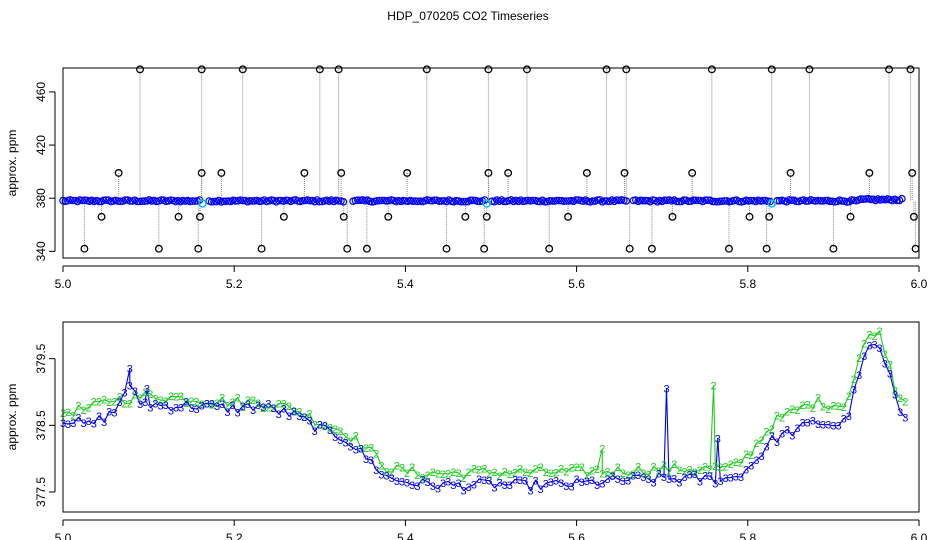  Describe the element at coordinates (747, 284) in the screenshot. I see `x-tick-label: 5.8` at that location.